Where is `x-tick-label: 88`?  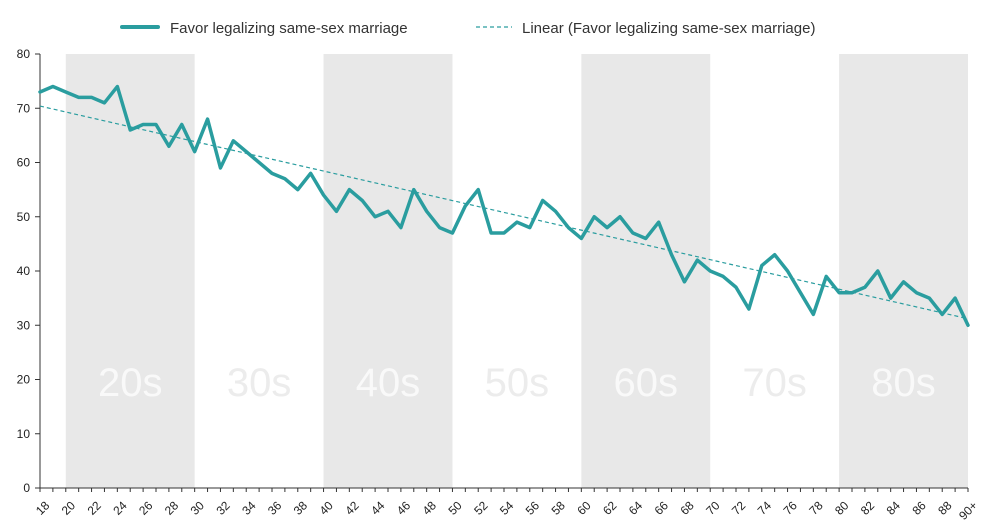
x-tick-label: 88 is located at coordinates (945, 508).